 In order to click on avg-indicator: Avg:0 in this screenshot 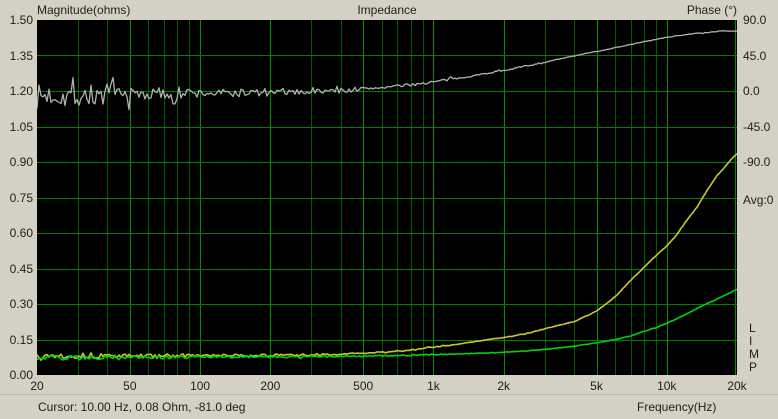, I will do `click(758, 200)`.